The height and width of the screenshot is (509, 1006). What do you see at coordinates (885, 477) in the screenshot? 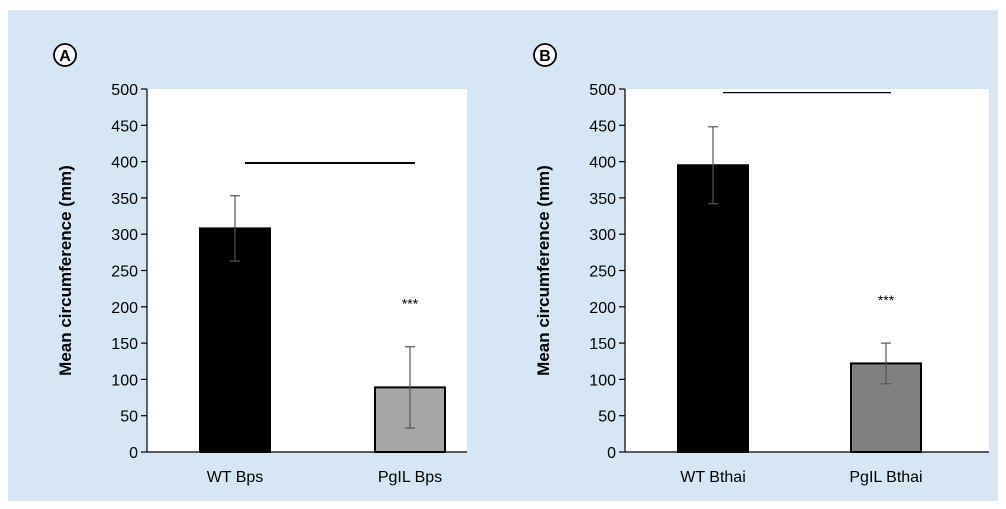
I see `x-tick-label: PgIL Bthai` at bounding box center [885, 477].